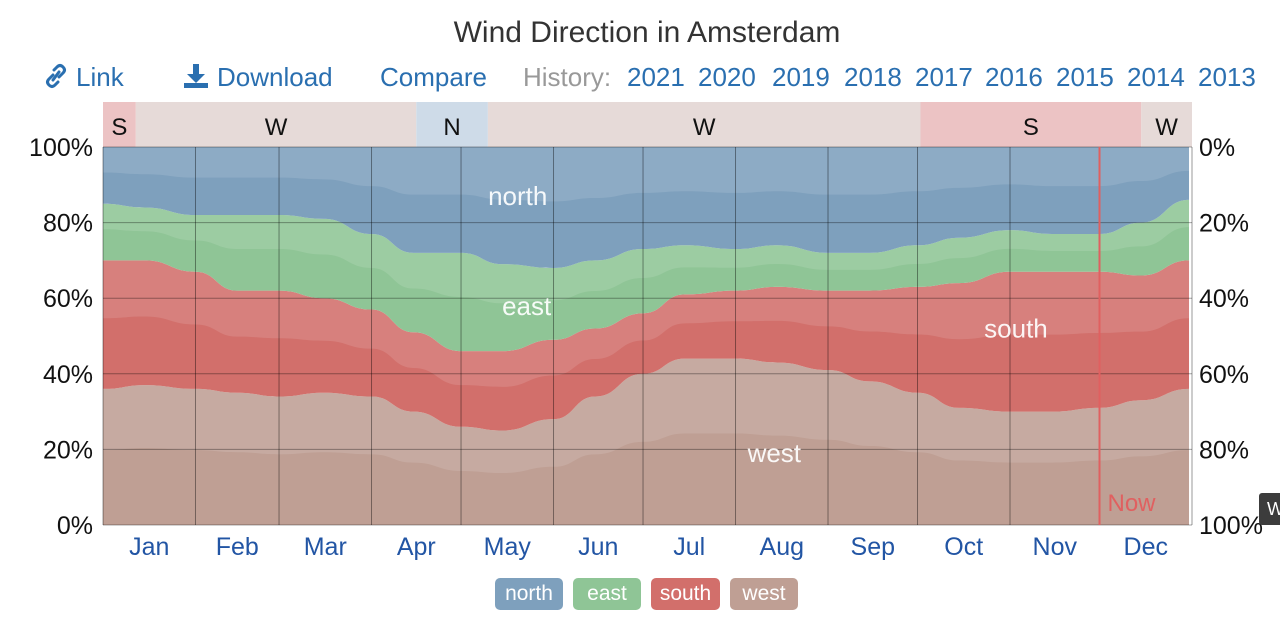  What do you see at coordinates (517, 196) in the screenshot?
I see `series-label-north: north` at bounding box center [517, 196].